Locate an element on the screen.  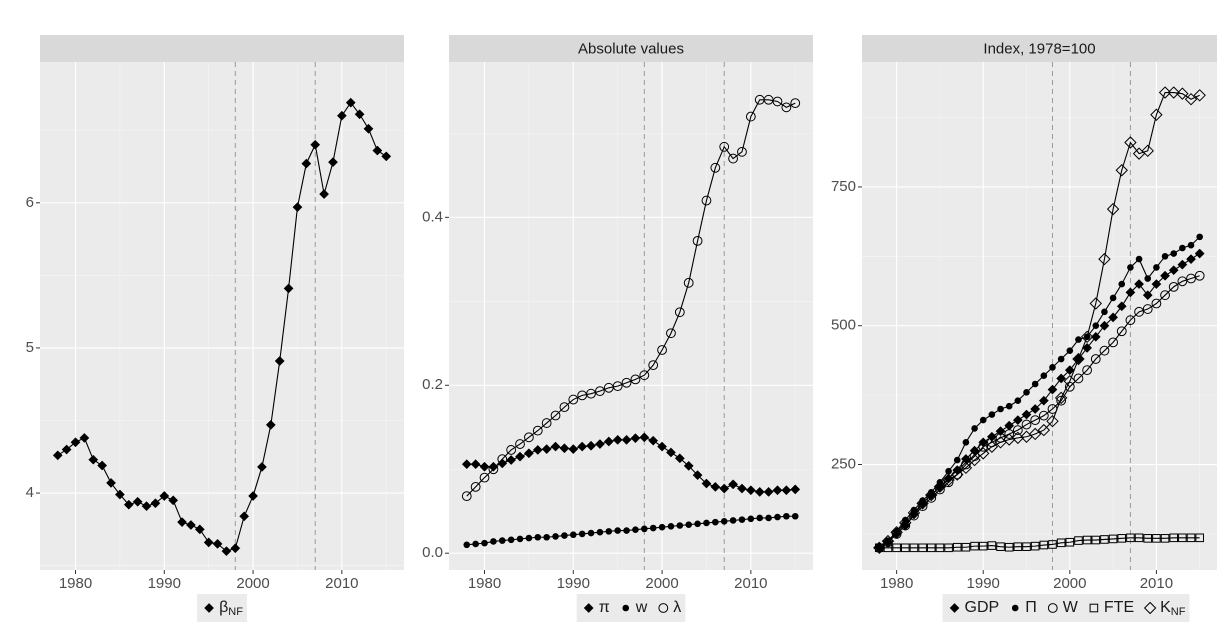
legend-label: λ is located at coordinates (677, 607).